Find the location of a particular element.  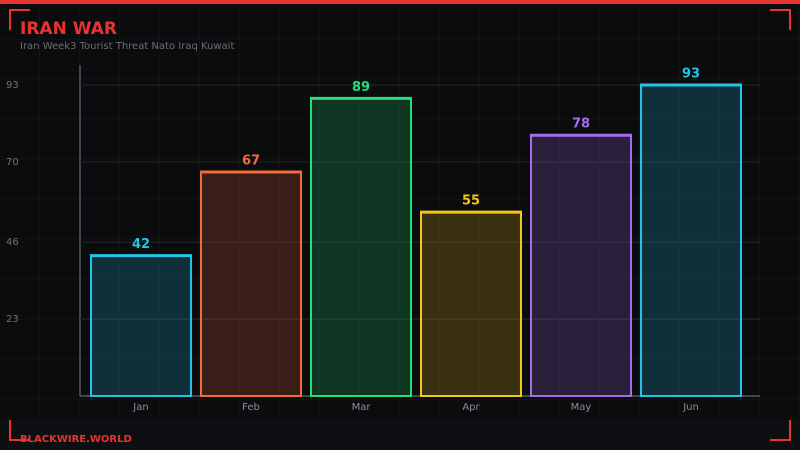

value-label: 42 is located at coordinates (141, 244).